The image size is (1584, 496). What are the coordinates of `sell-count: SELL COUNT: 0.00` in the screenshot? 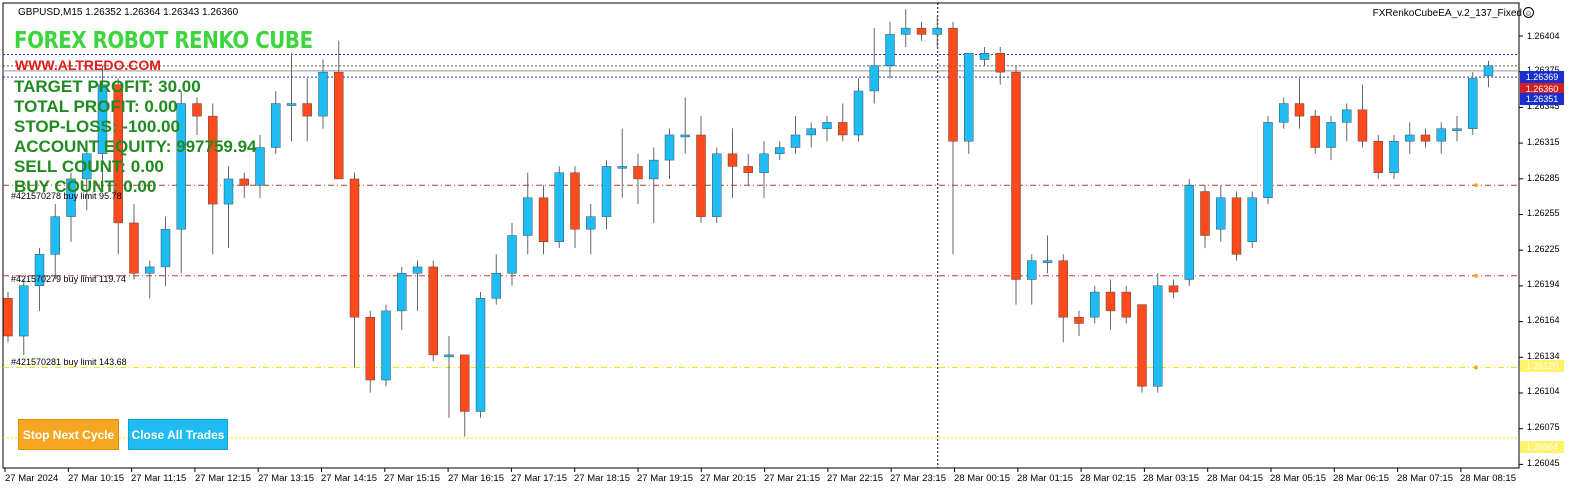 It's located at (89, 166).